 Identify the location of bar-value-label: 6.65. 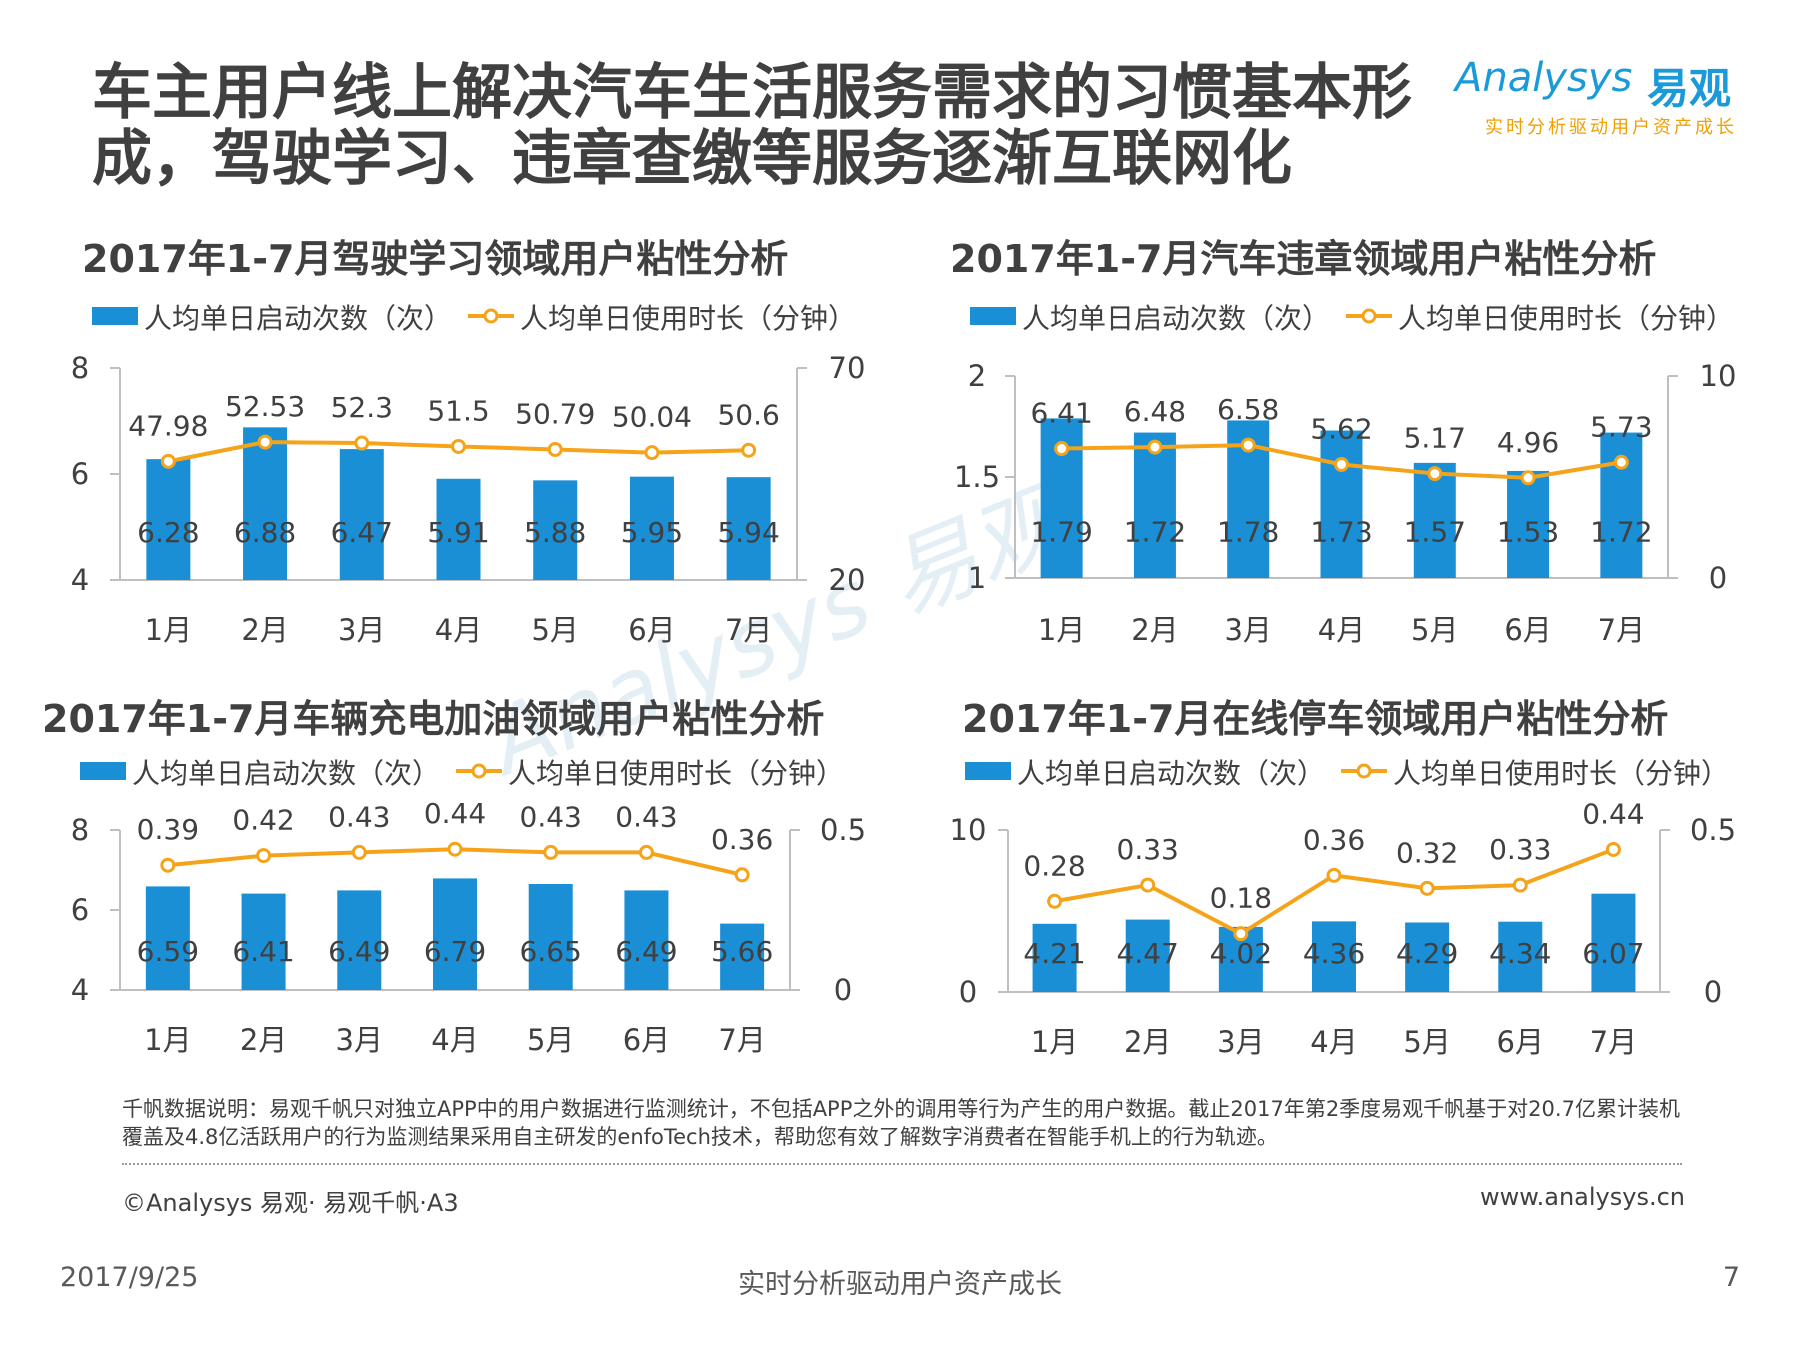
(551, 951).